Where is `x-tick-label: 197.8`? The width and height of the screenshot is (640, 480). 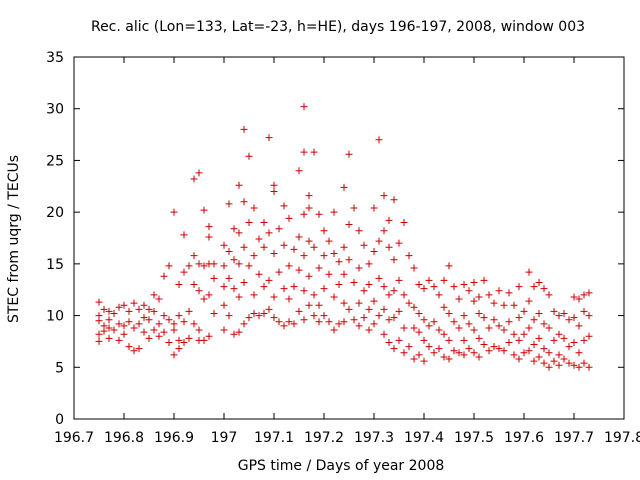
x-tick-label: 197.8 is located at coordinates (622, 438).